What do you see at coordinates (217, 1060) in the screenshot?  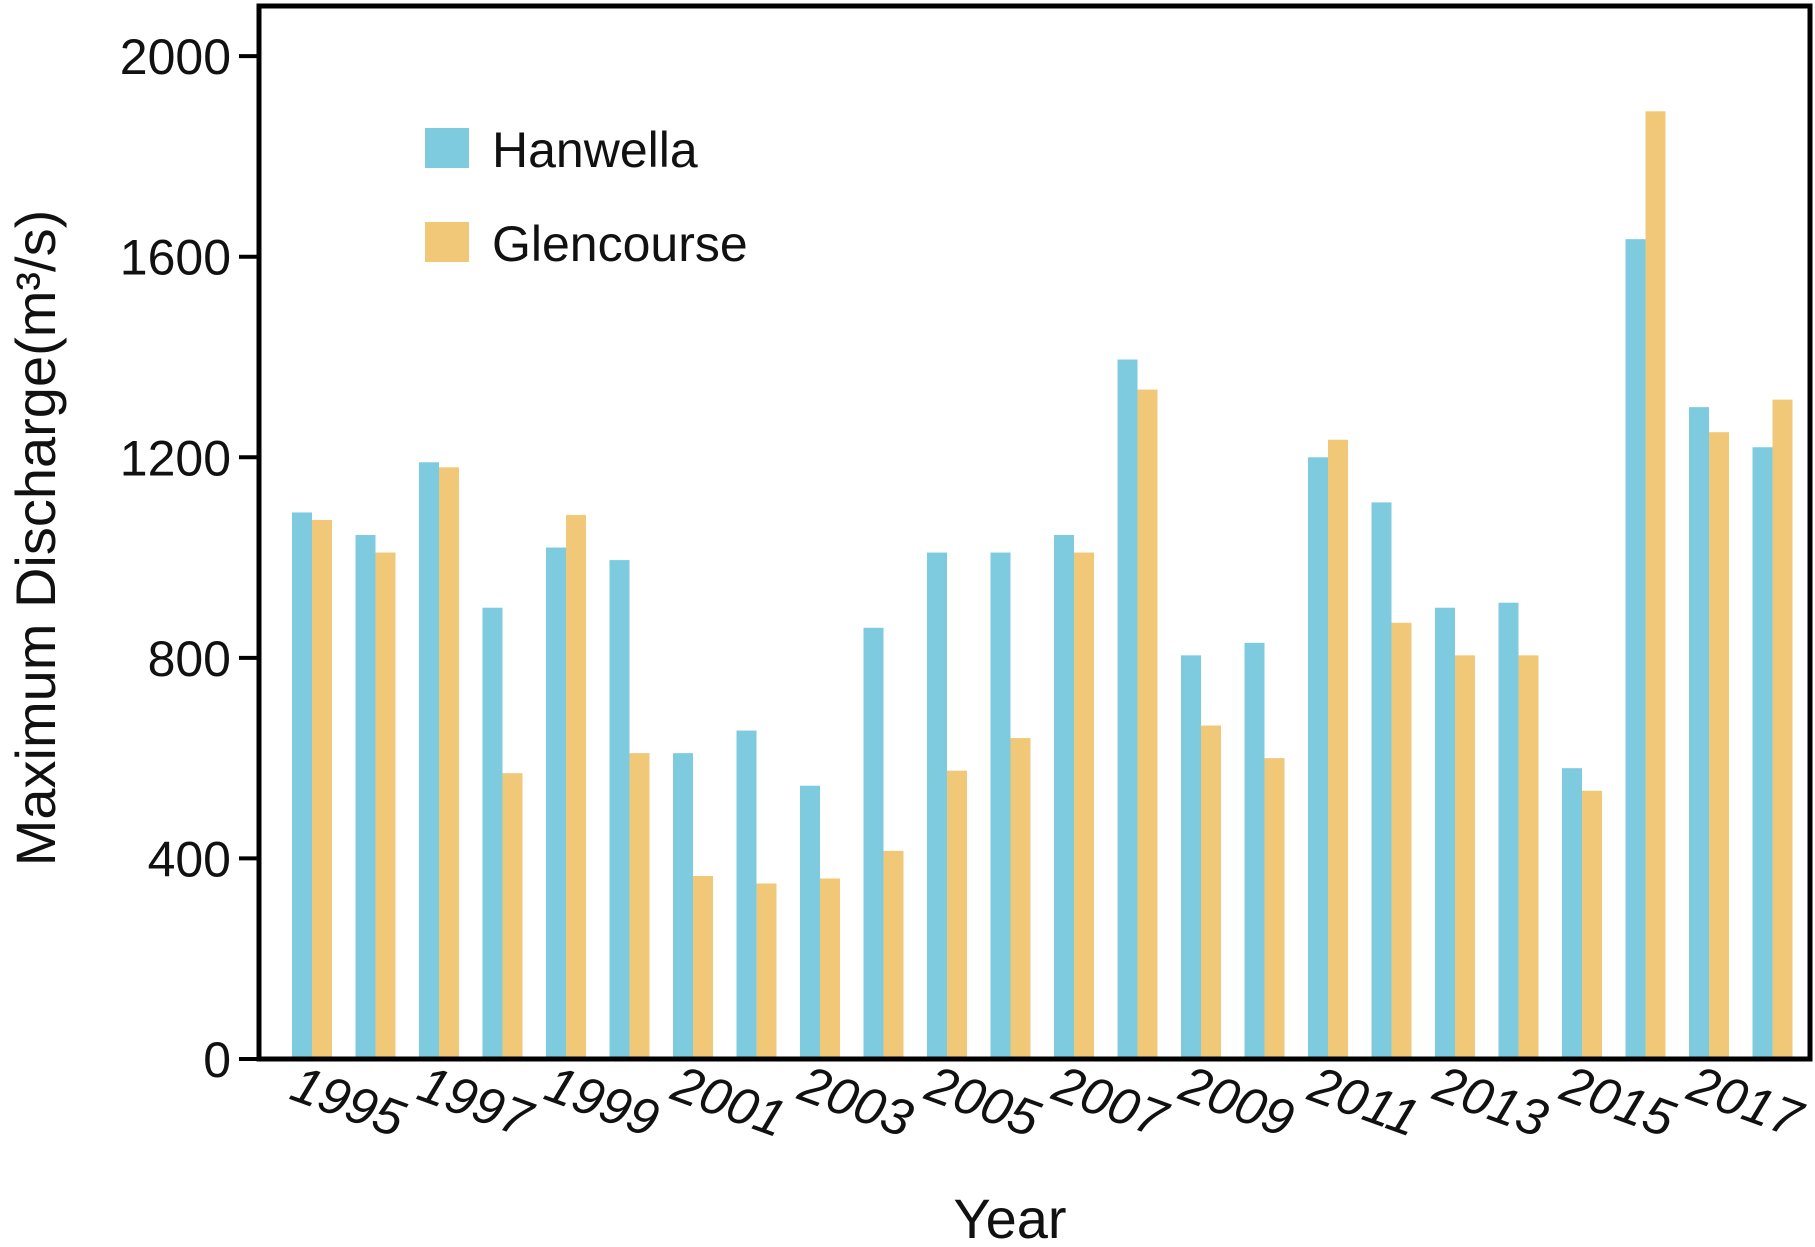 I see `y-tick-label-0: 0` at bounding box center [217, 1060].